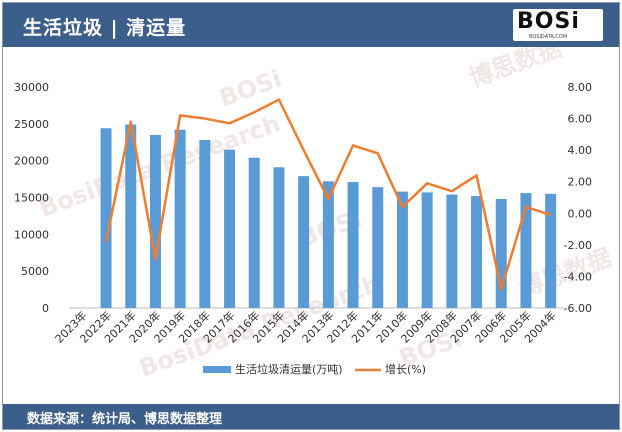 This screenshot has height=432, width=622. What do you see at coordinates (580, 87) in the screenshot?
I see `y-right-tick-label: 8.00` at bounding box center [580, 87].